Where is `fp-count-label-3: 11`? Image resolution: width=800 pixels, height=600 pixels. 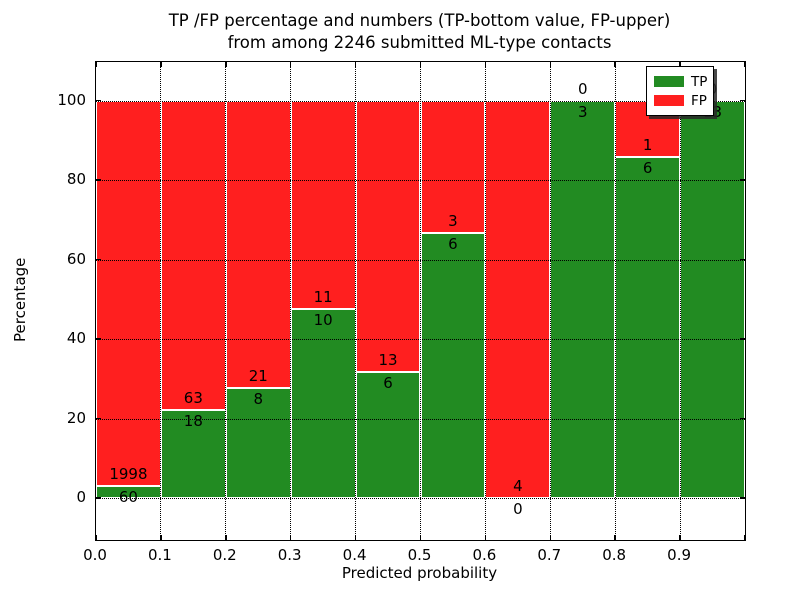 fp-count-label-3: 11 is located at coordinates (323, 296).